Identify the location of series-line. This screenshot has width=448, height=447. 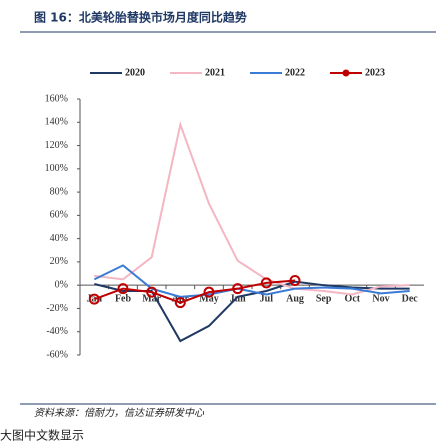
(251, 281).